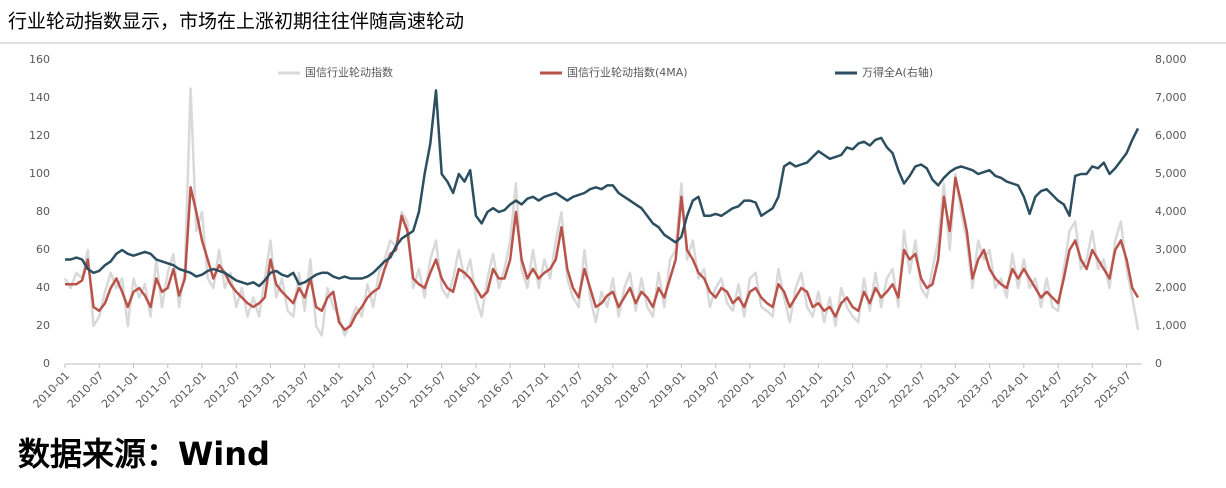  What do you see at coordinates (223, 390) in the screenshot?
I see `x-tick-label: 2012-07` at bounding box center [223, 390].